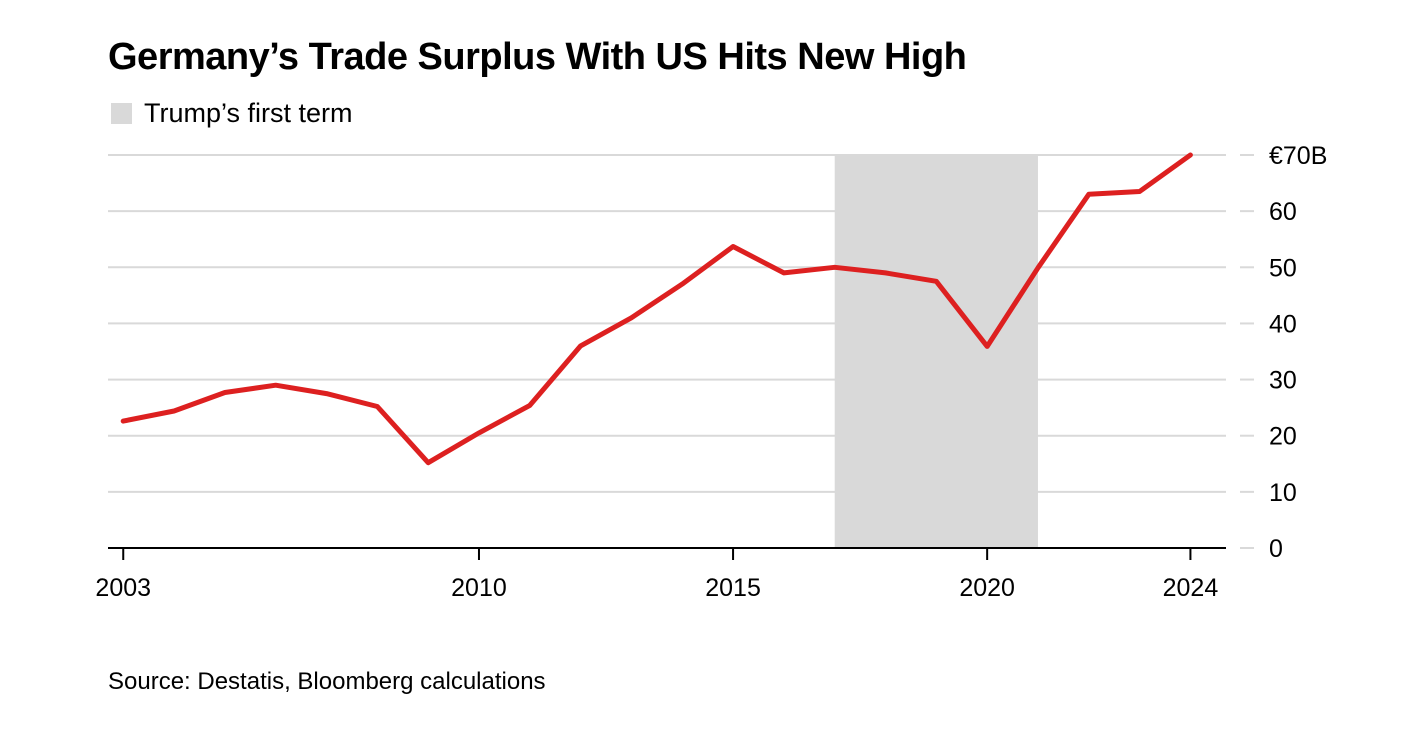  I want to click on chart-legend: Trump’s first term, so click(232, 113).